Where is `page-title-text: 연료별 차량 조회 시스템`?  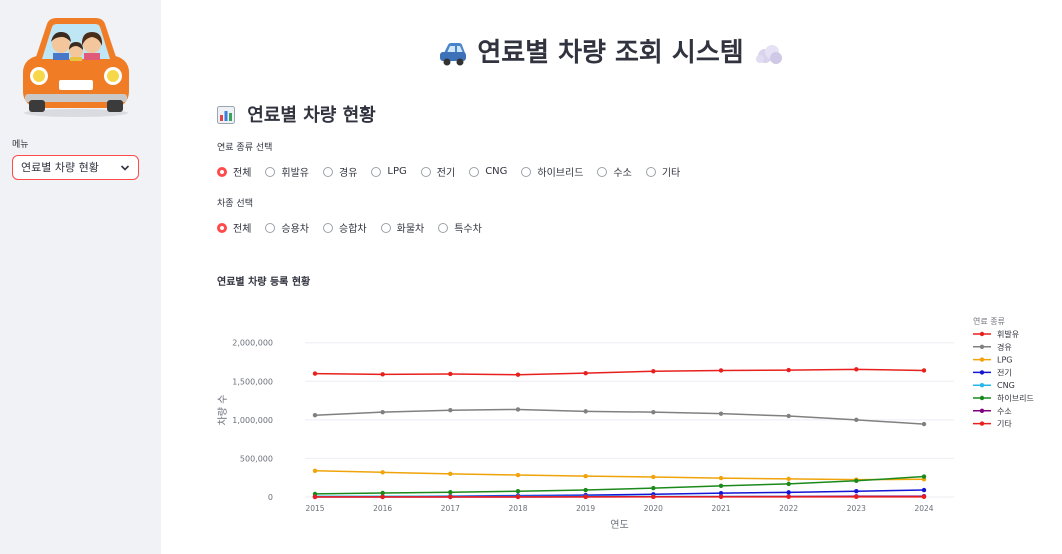 page-title-text: 연료별 차량 조회 시스템 is located at coordinates (610, 53).